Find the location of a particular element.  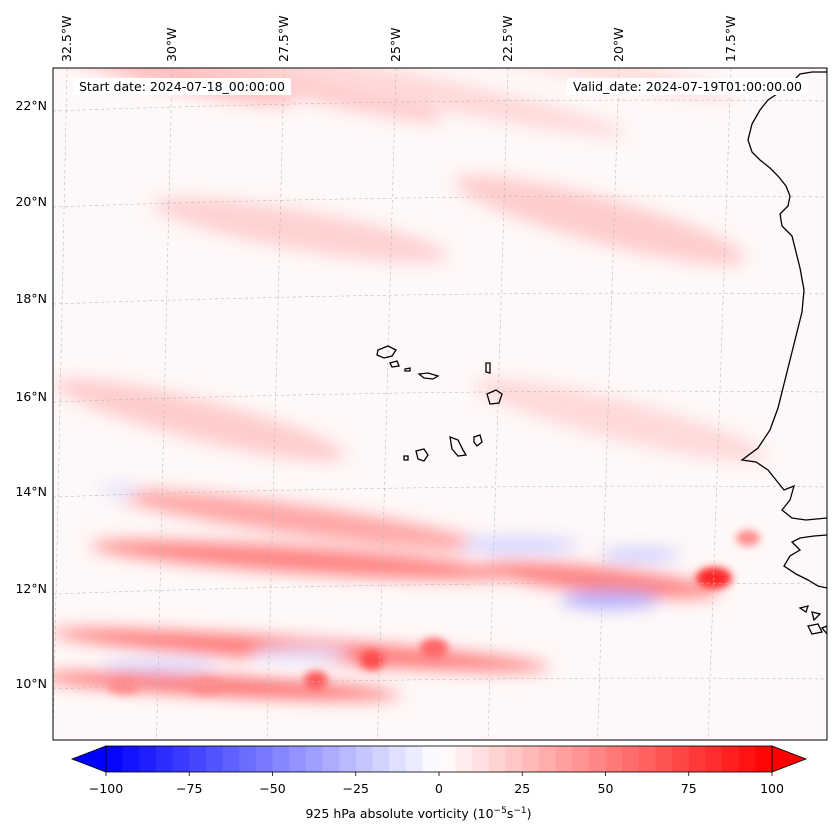

colorbar-tick-label: 75 is located at coordinates (689, 788).